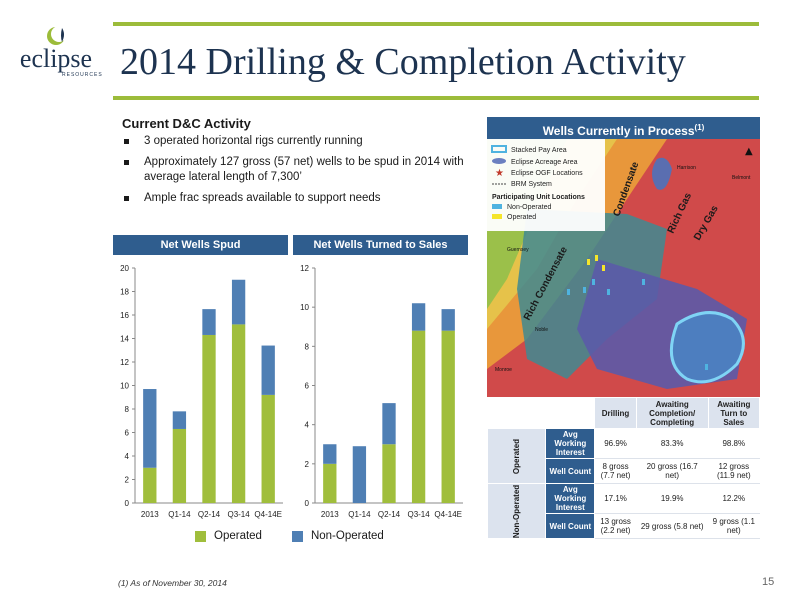 The image size is (800, 600). What do you see at coordinates (289, 536) in the screenshot?
I see `chart-legend: Operated Non-Operated` at bounding box center [289, 536].